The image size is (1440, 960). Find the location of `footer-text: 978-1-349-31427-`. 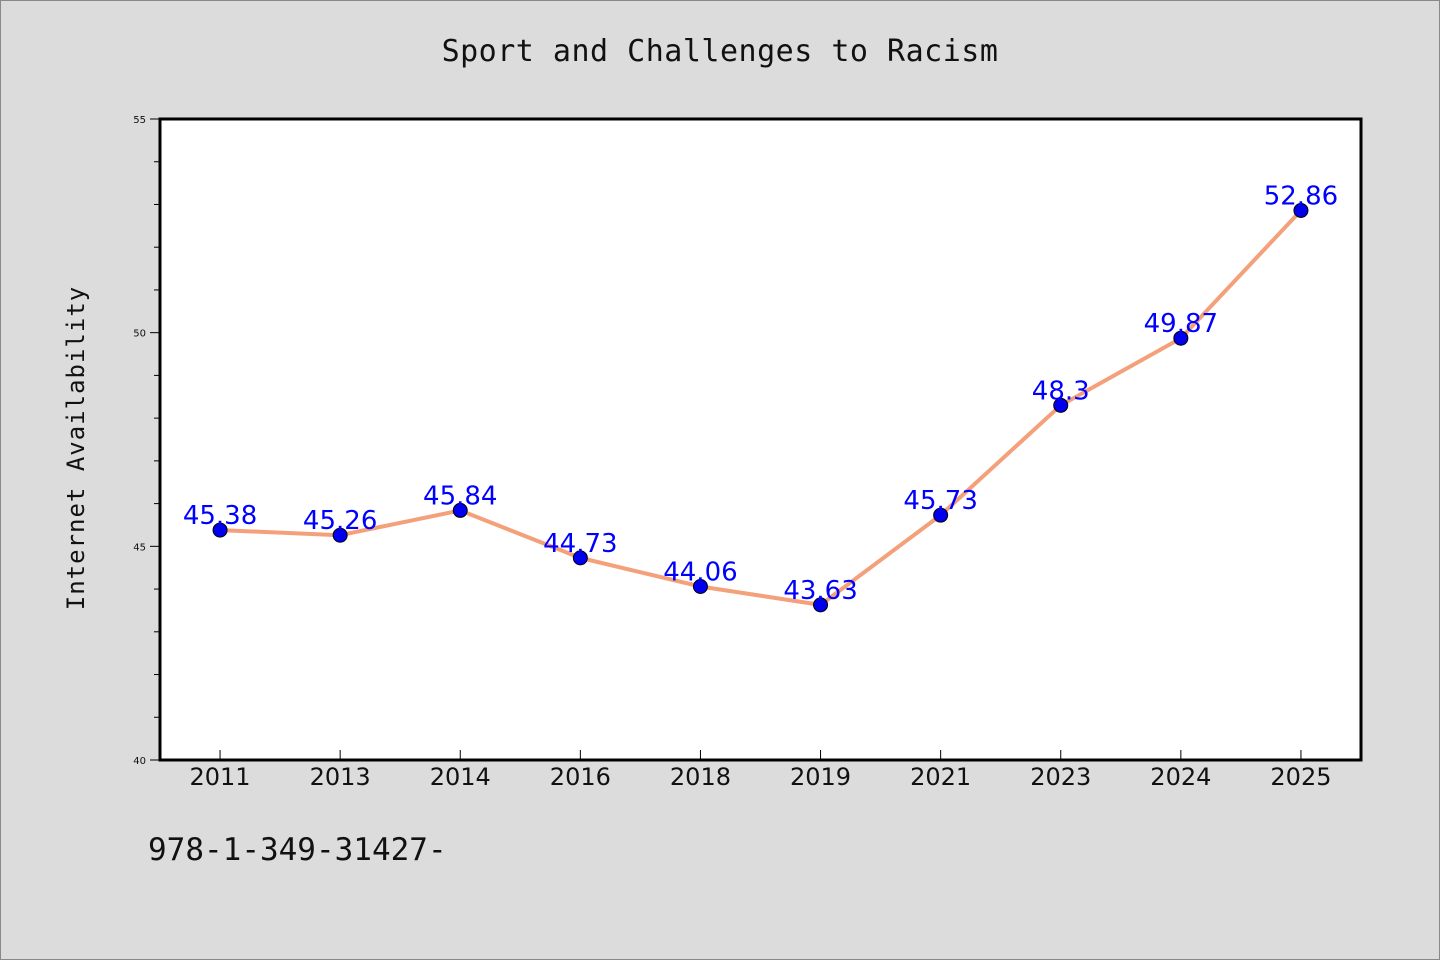

footer-text: 978-1-349-31427- is located at coordinates (297, 850).